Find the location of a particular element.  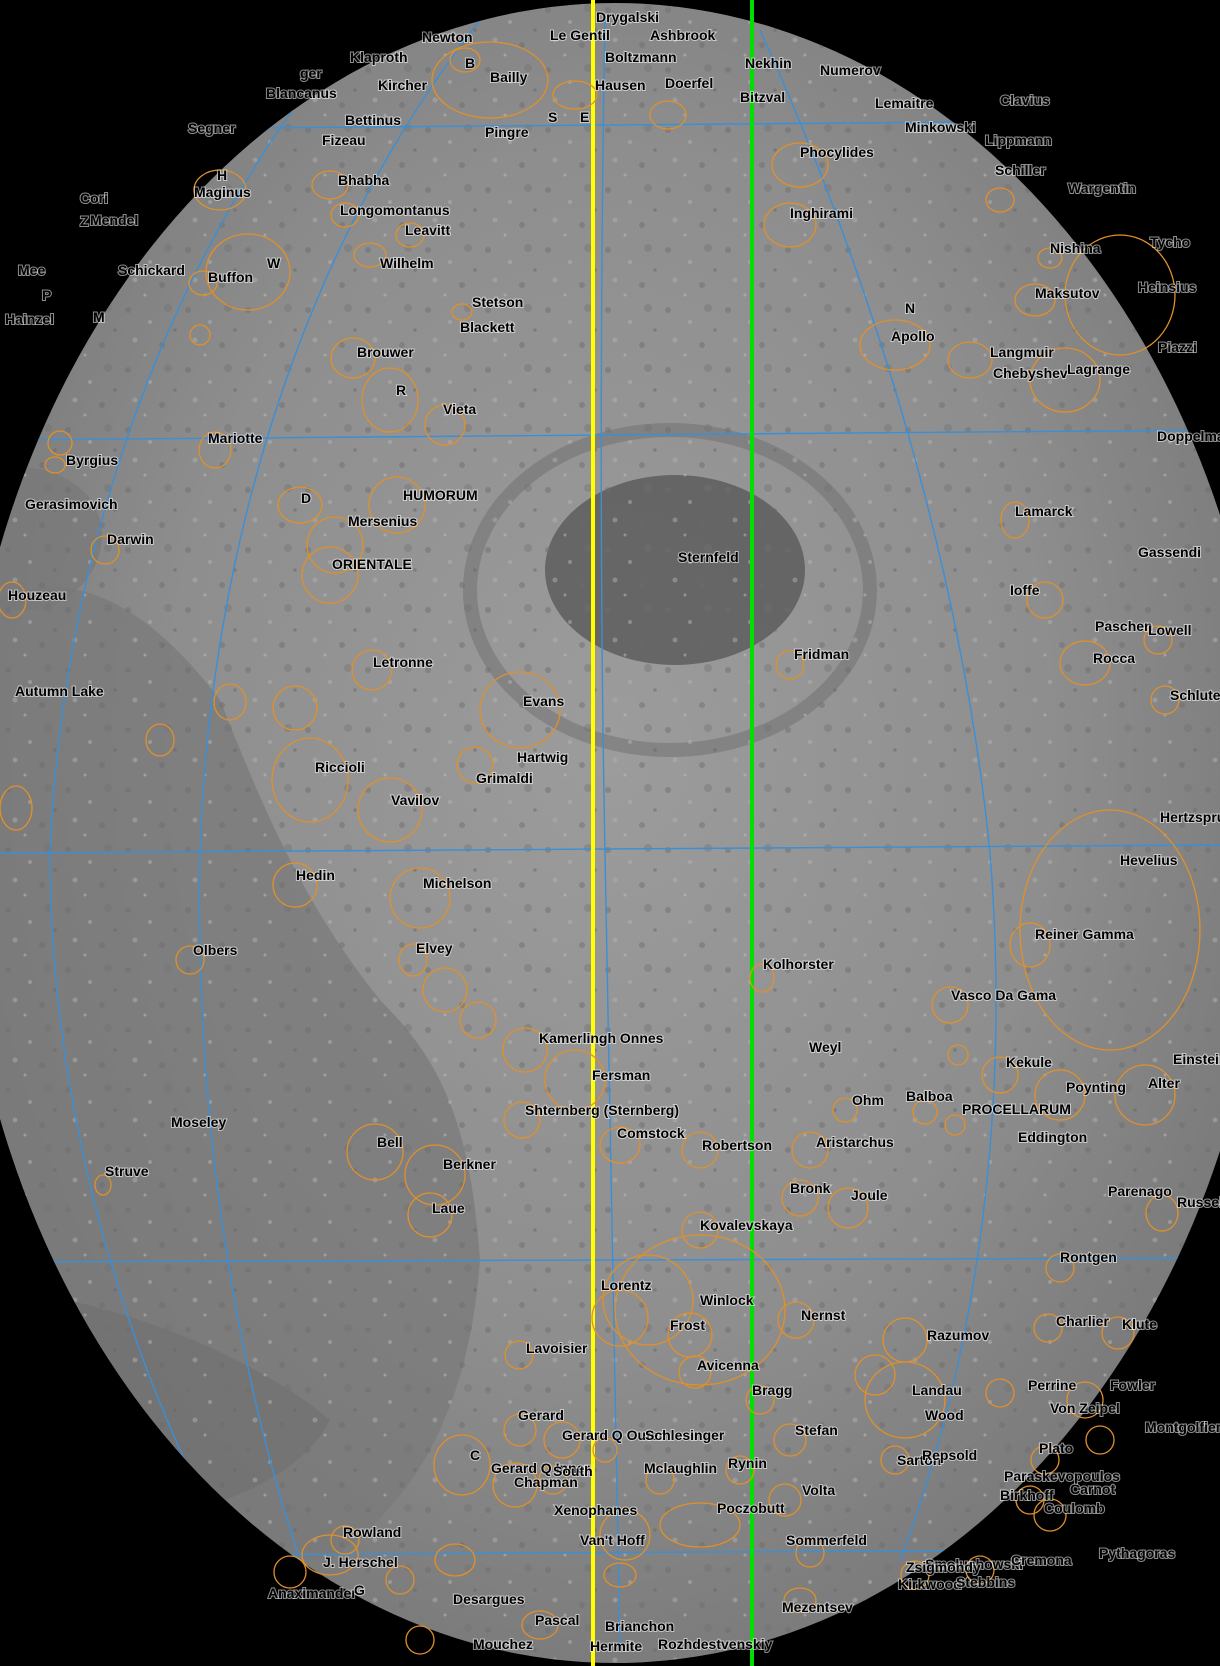

feature-label: Poczobutt is located at coordinates (751, 1508).